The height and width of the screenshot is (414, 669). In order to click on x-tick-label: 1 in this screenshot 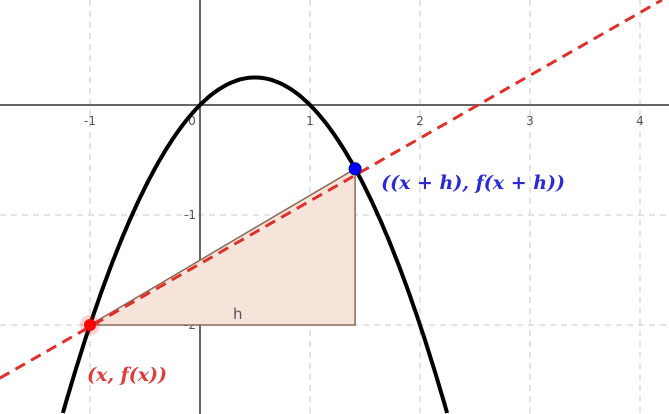, I will do `click(310, 121)`.